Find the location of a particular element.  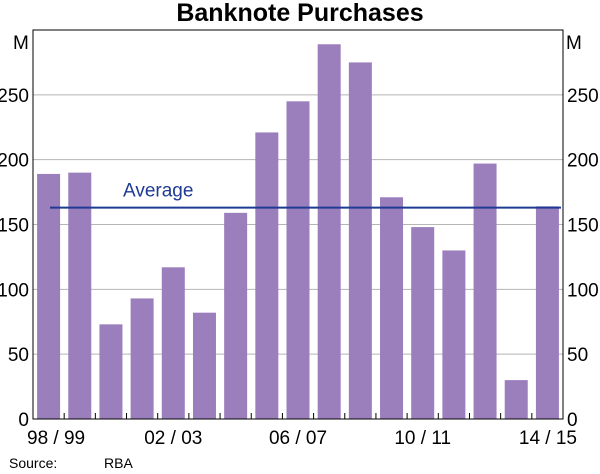

y-tick-label-right: 0 is located at coordinates (572, 420).